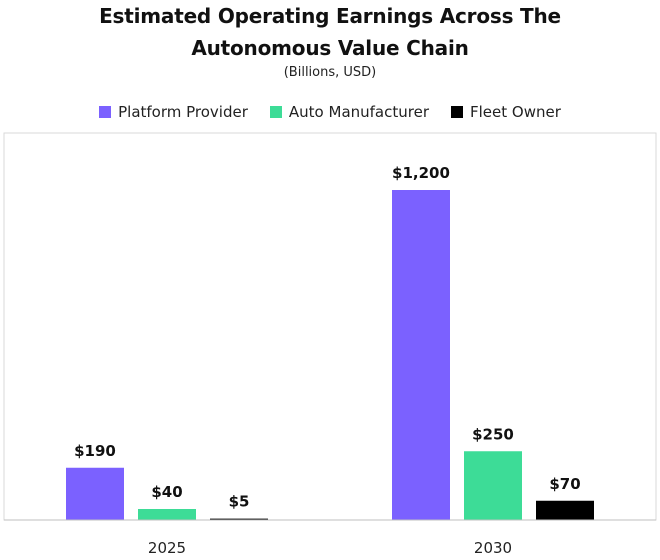 The width and height of the screenshot is (660, 560). I want to click on bar-fleet-owner-2025, so click(239, 519).